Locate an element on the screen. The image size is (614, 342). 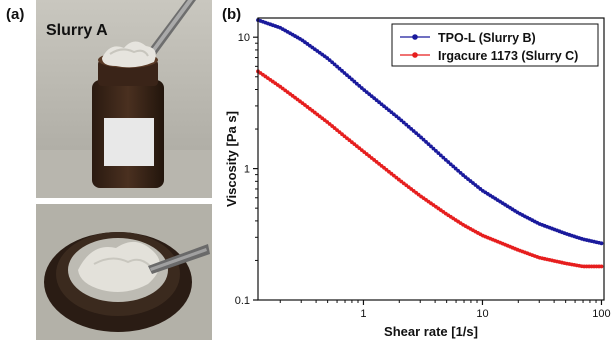
y-axis-label: Viscosity [Pa s] is located at coordinates (231, 159).